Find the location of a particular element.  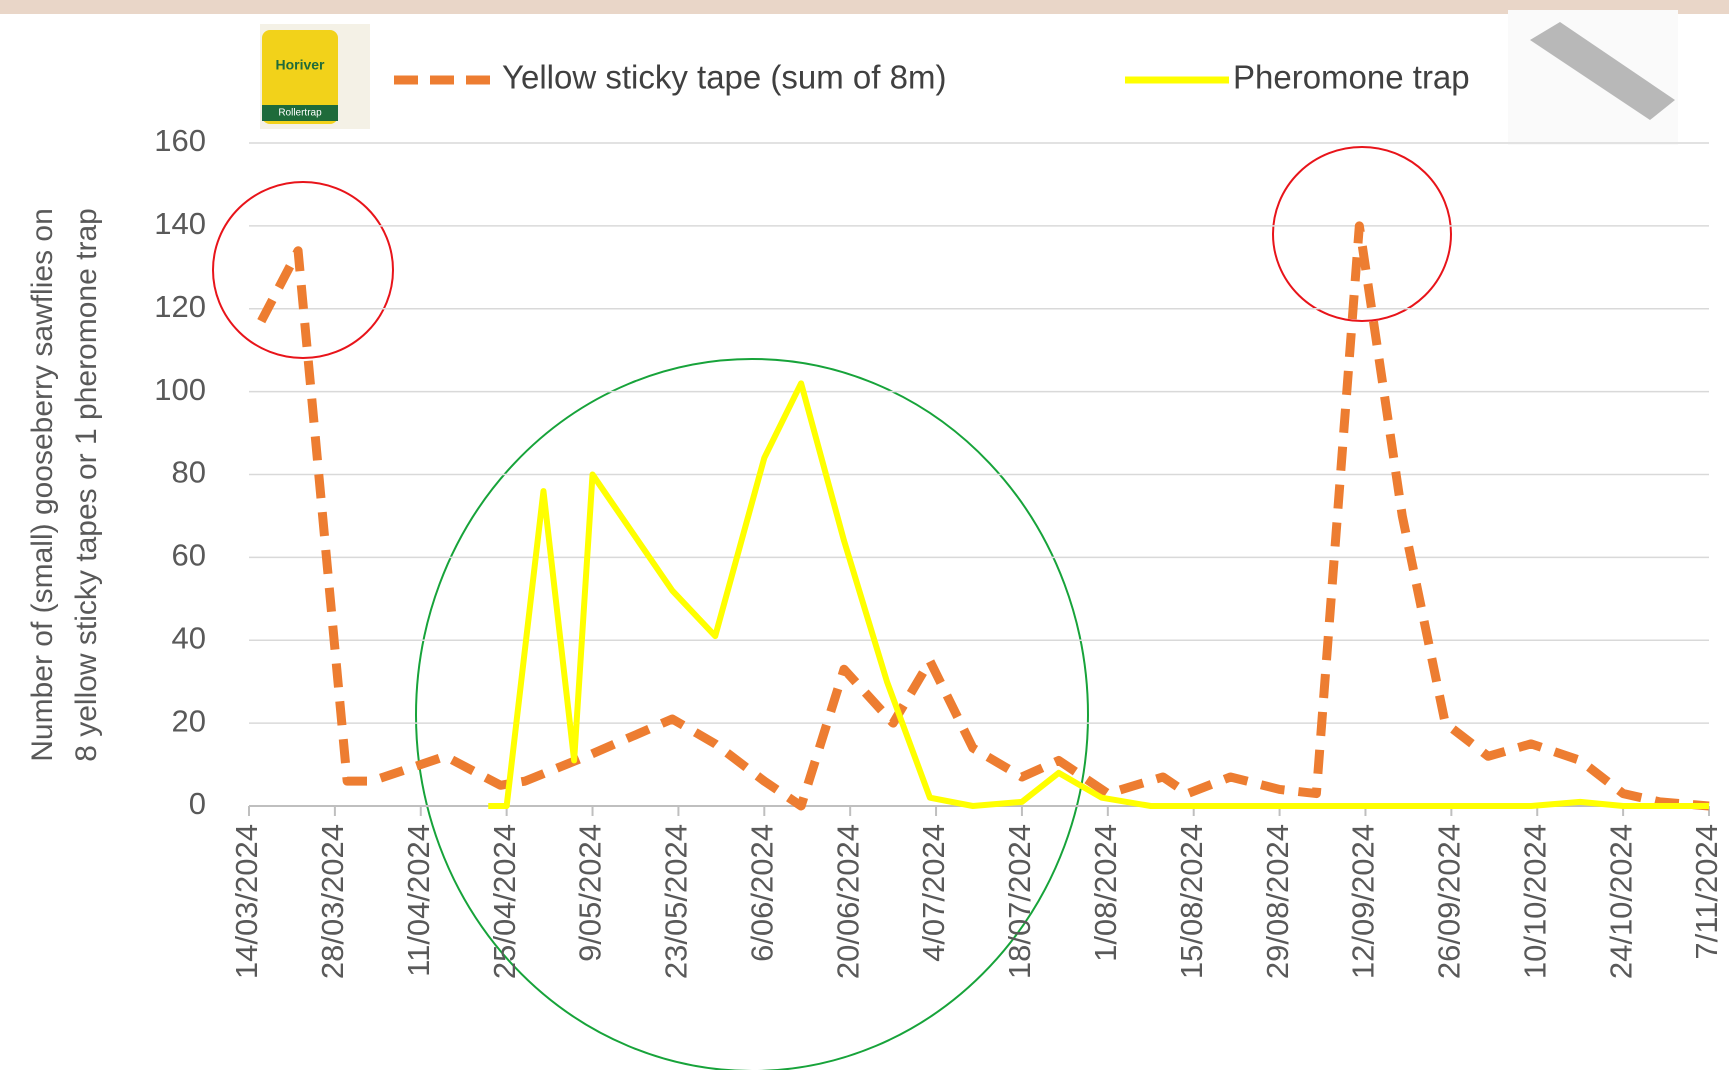

product-photo: Horiver Rollertrap is located at coordinates (315, 76).